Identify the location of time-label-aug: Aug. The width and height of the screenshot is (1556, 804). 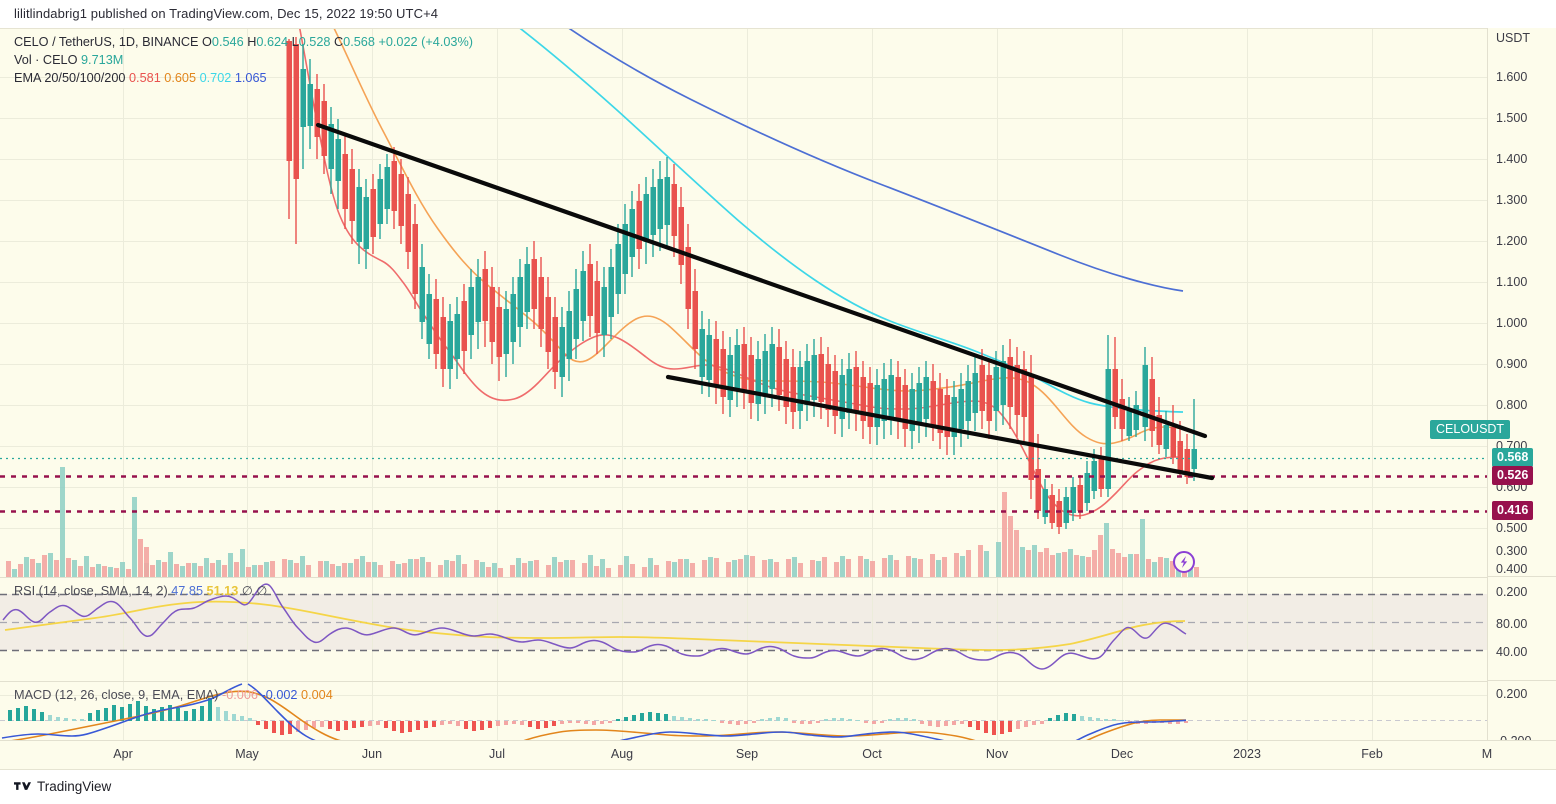
(622, 754).